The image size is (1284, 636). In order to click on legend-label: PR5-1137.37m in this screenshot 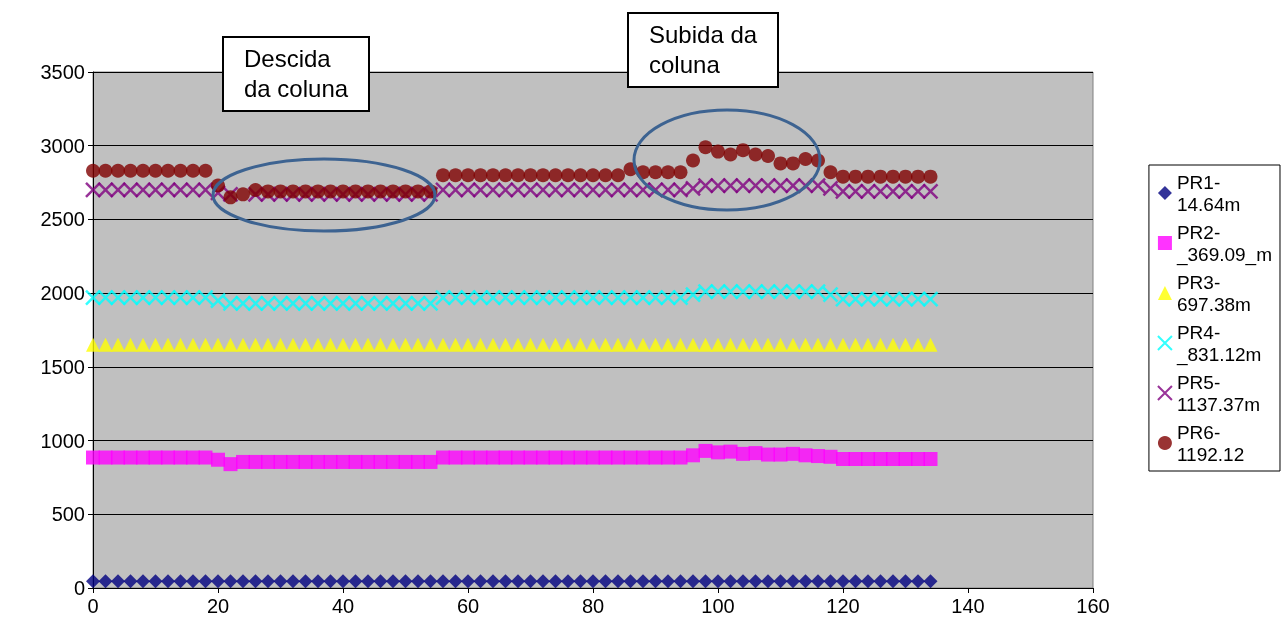, I will do `click(1218, 393)`.